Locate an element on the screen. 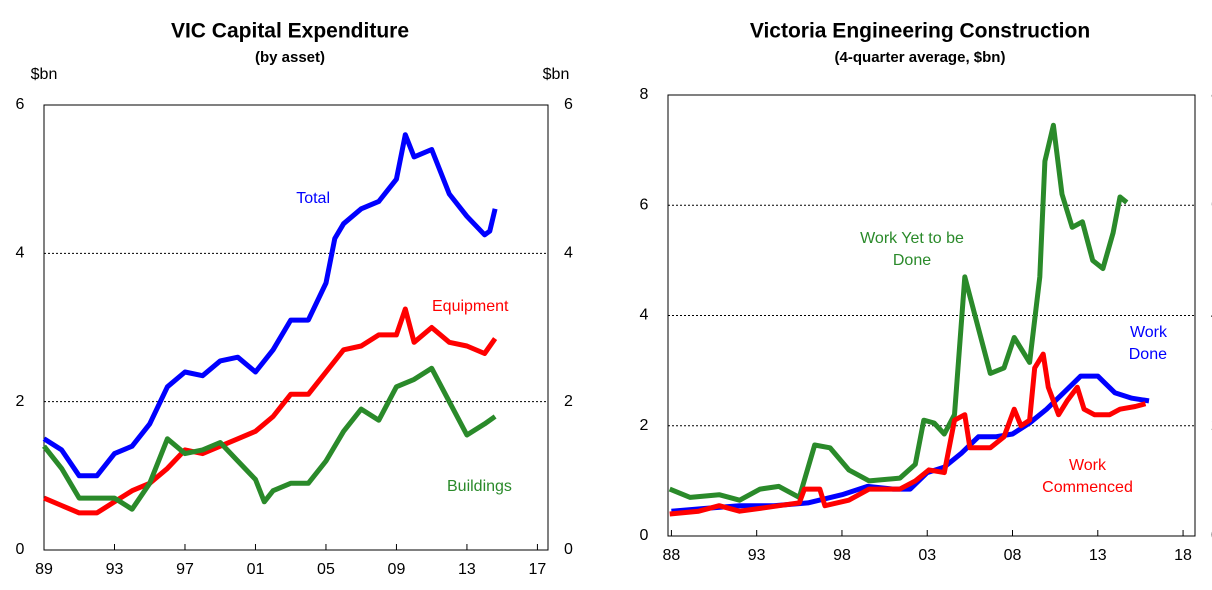  y2-tick-label: 4 is located at coordinates (568, 253).